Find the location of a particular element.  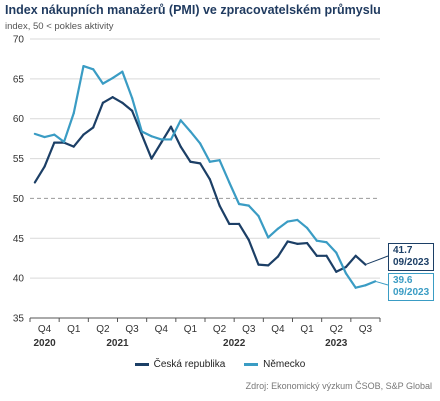

chart-legend: Česká republika Německo is located at coordinates (220, 364).